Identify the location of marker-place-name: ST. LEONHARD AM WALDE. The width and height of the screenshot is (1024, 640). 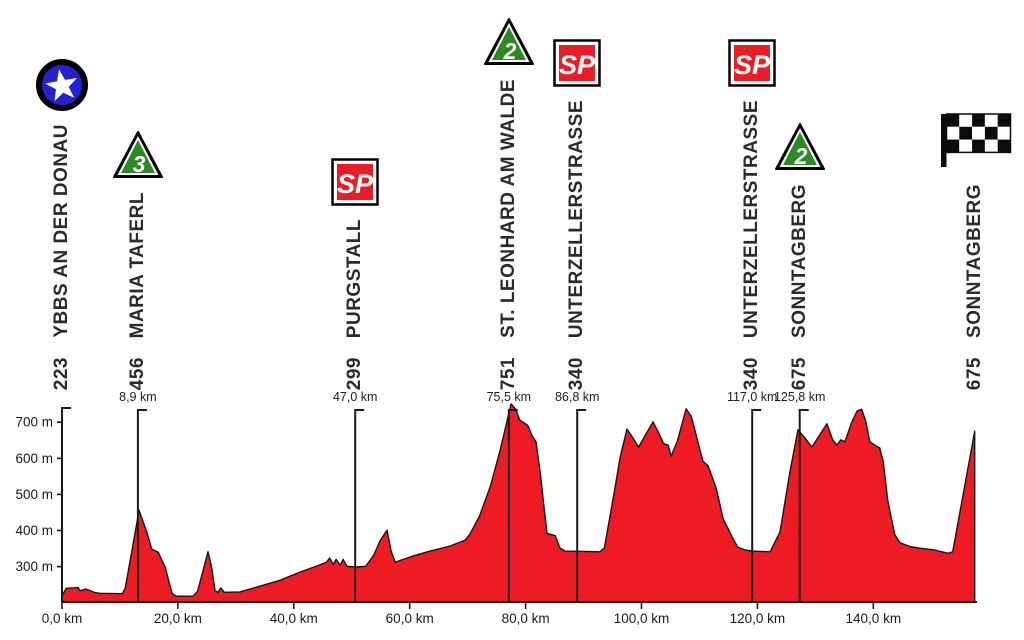
(508, 208).